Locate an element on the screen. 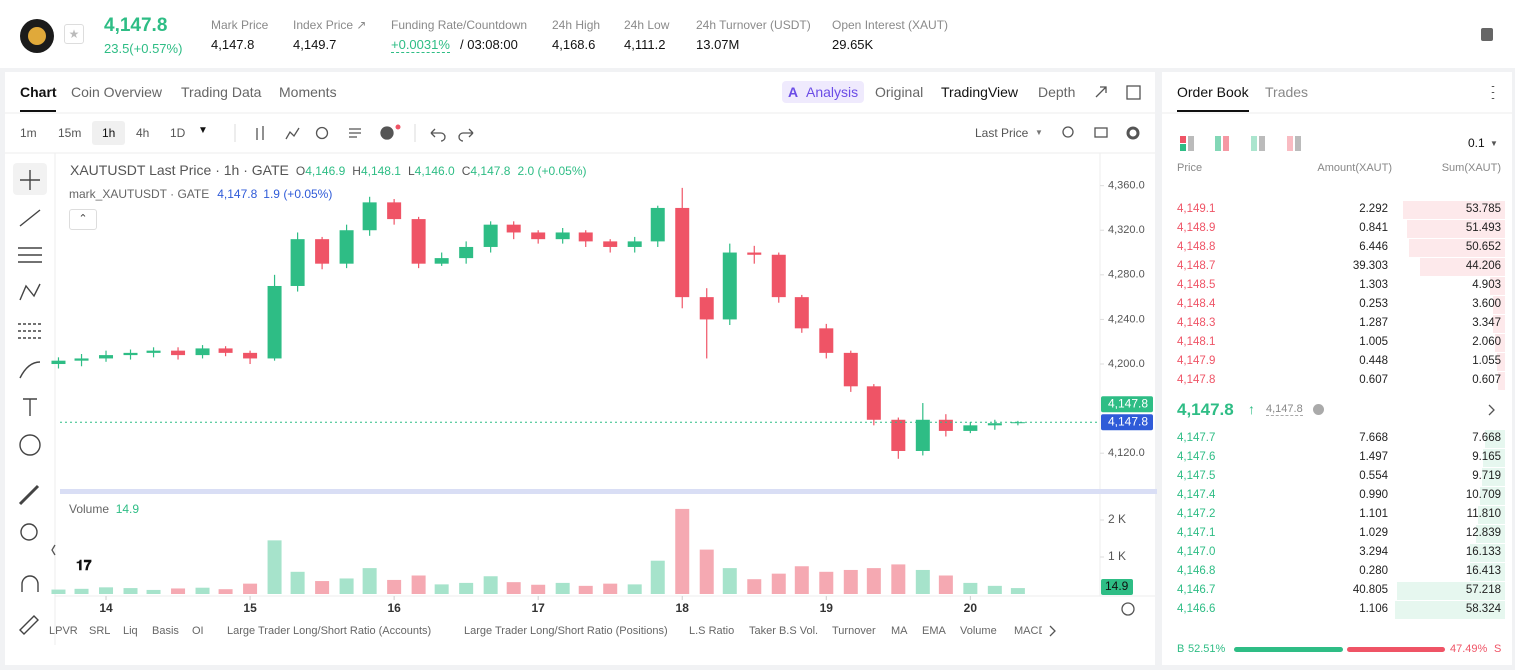  interval: 15m is located at coordinates (70, 133).